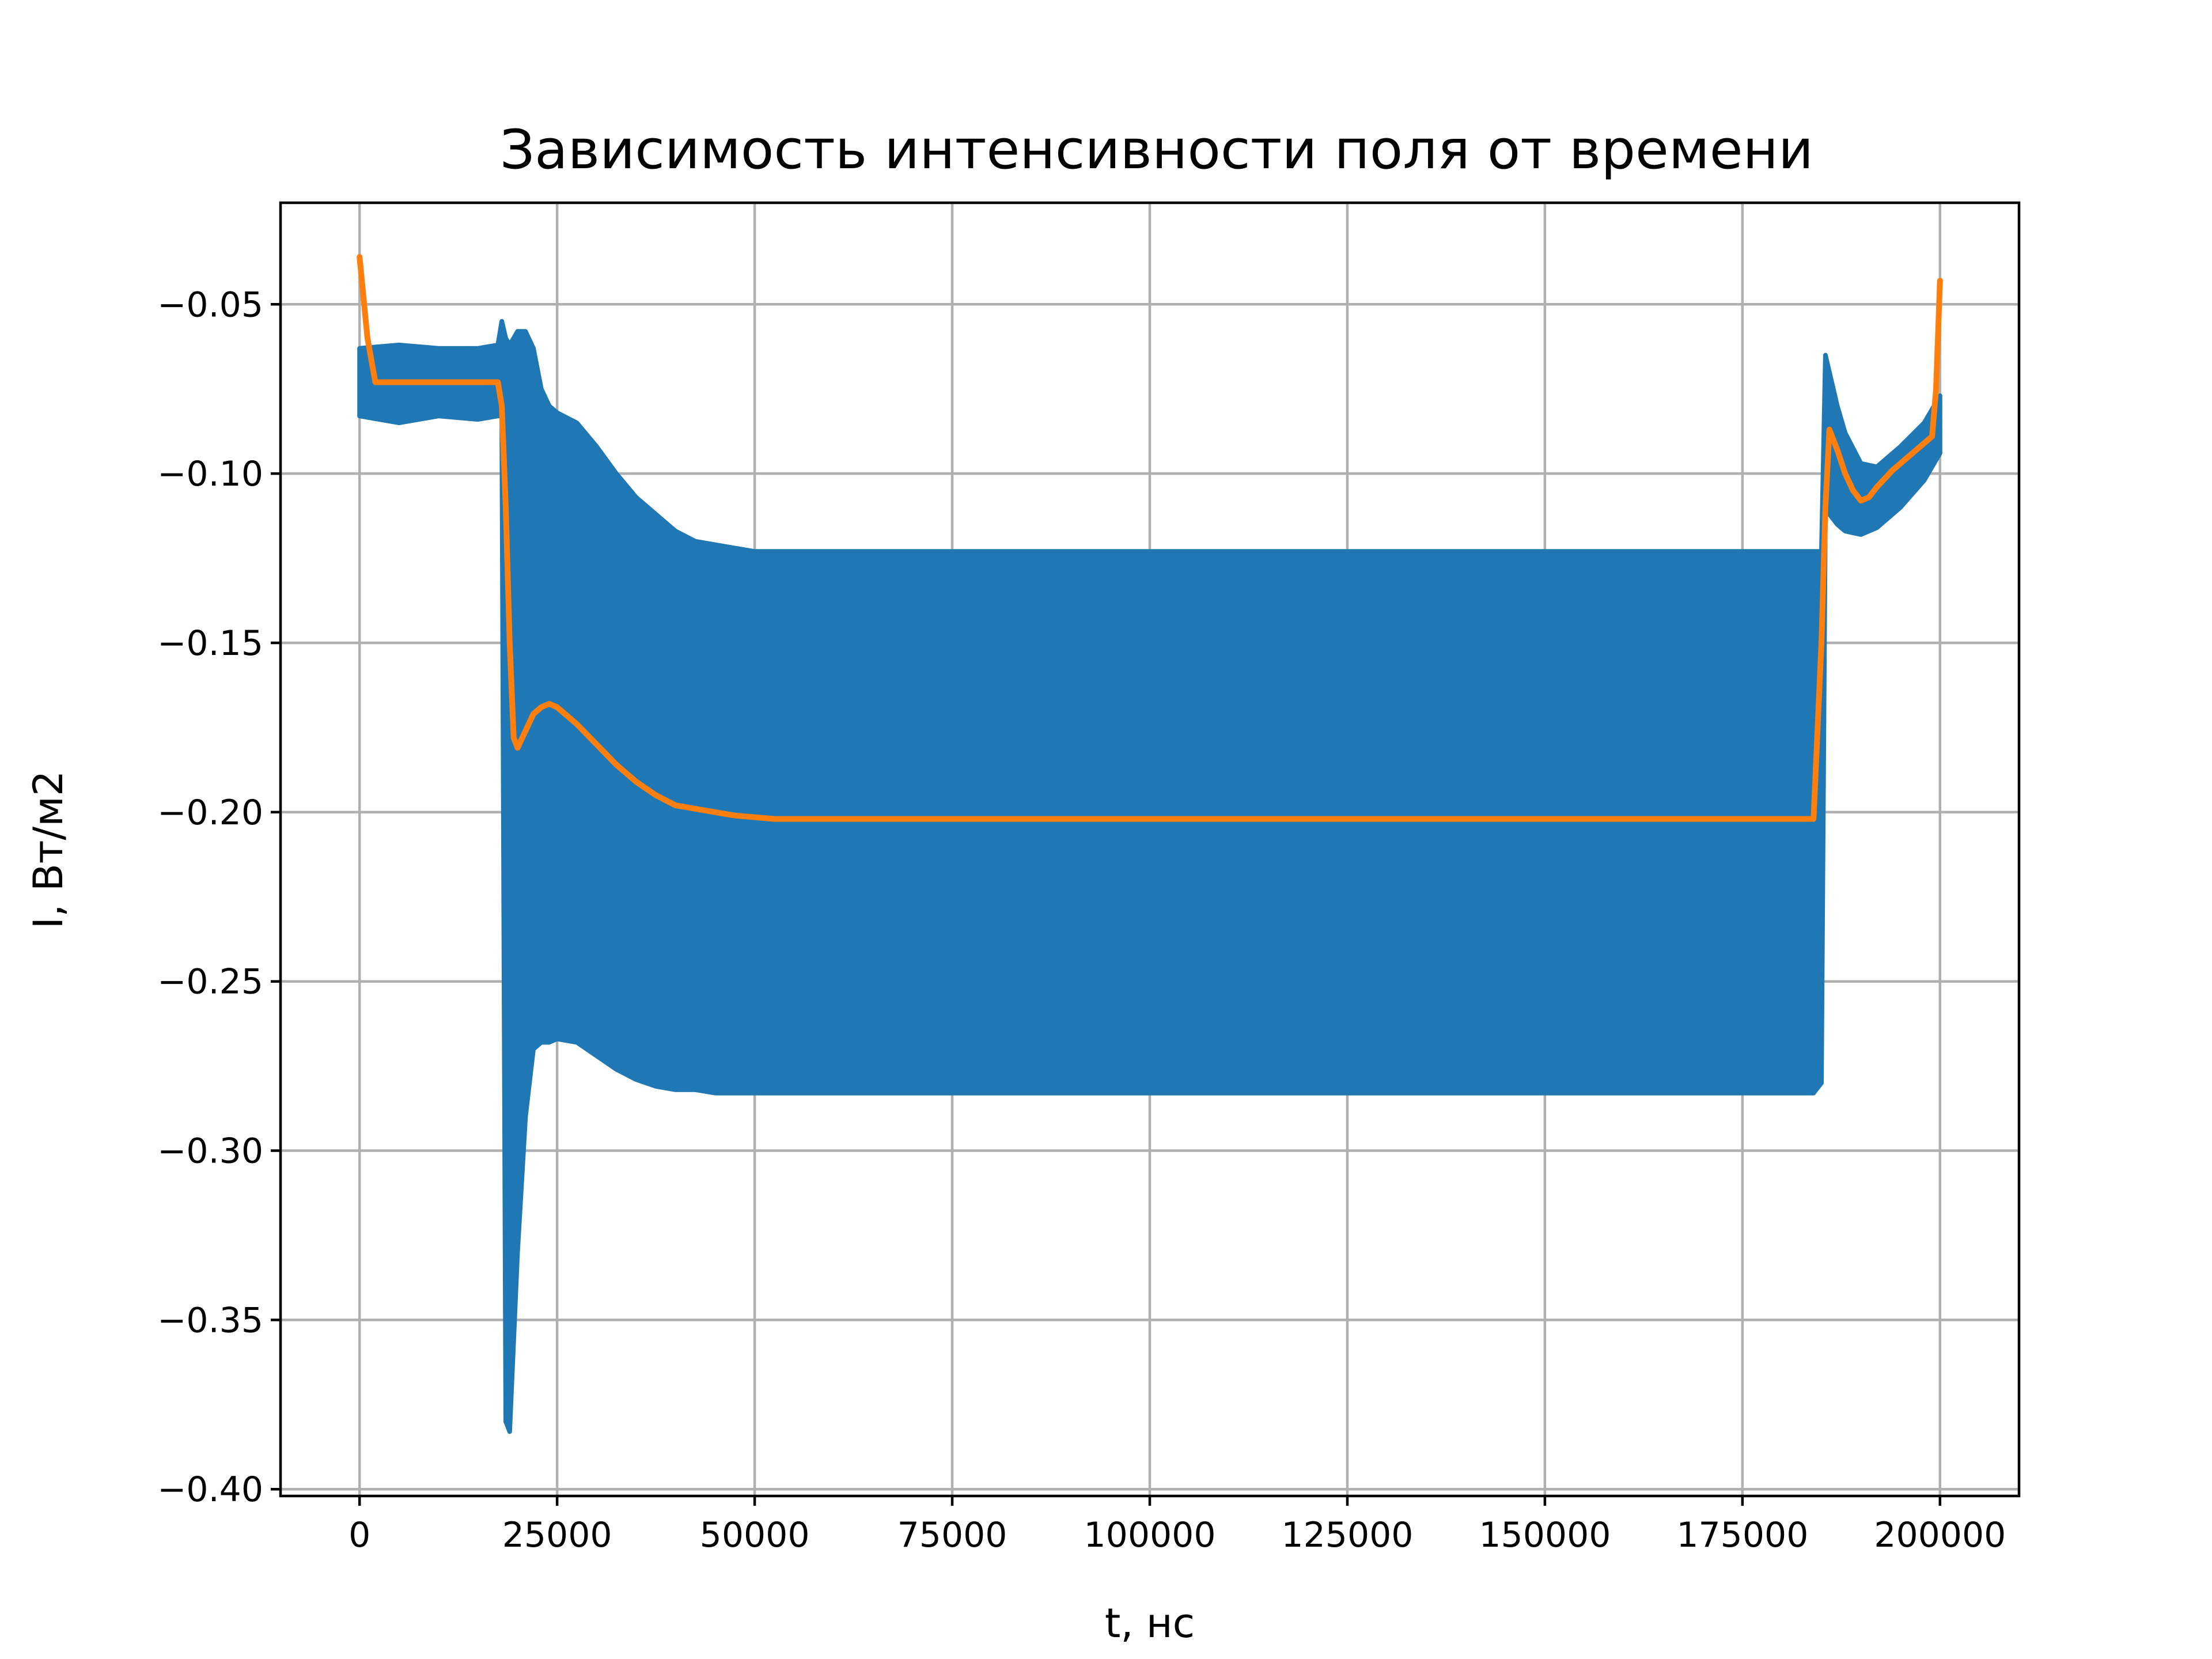 This screenshot has height=1659, width=2212. What do you see at coordinates (210, 813) in the screenshot?
I see `y-tick-label: −0.20` at bounding box center [210, 813].